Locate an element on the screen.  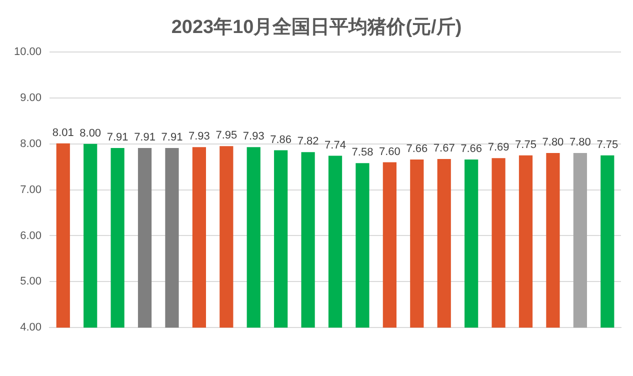
y-tick-label: 7.00 is located at coordinates (31, 190).